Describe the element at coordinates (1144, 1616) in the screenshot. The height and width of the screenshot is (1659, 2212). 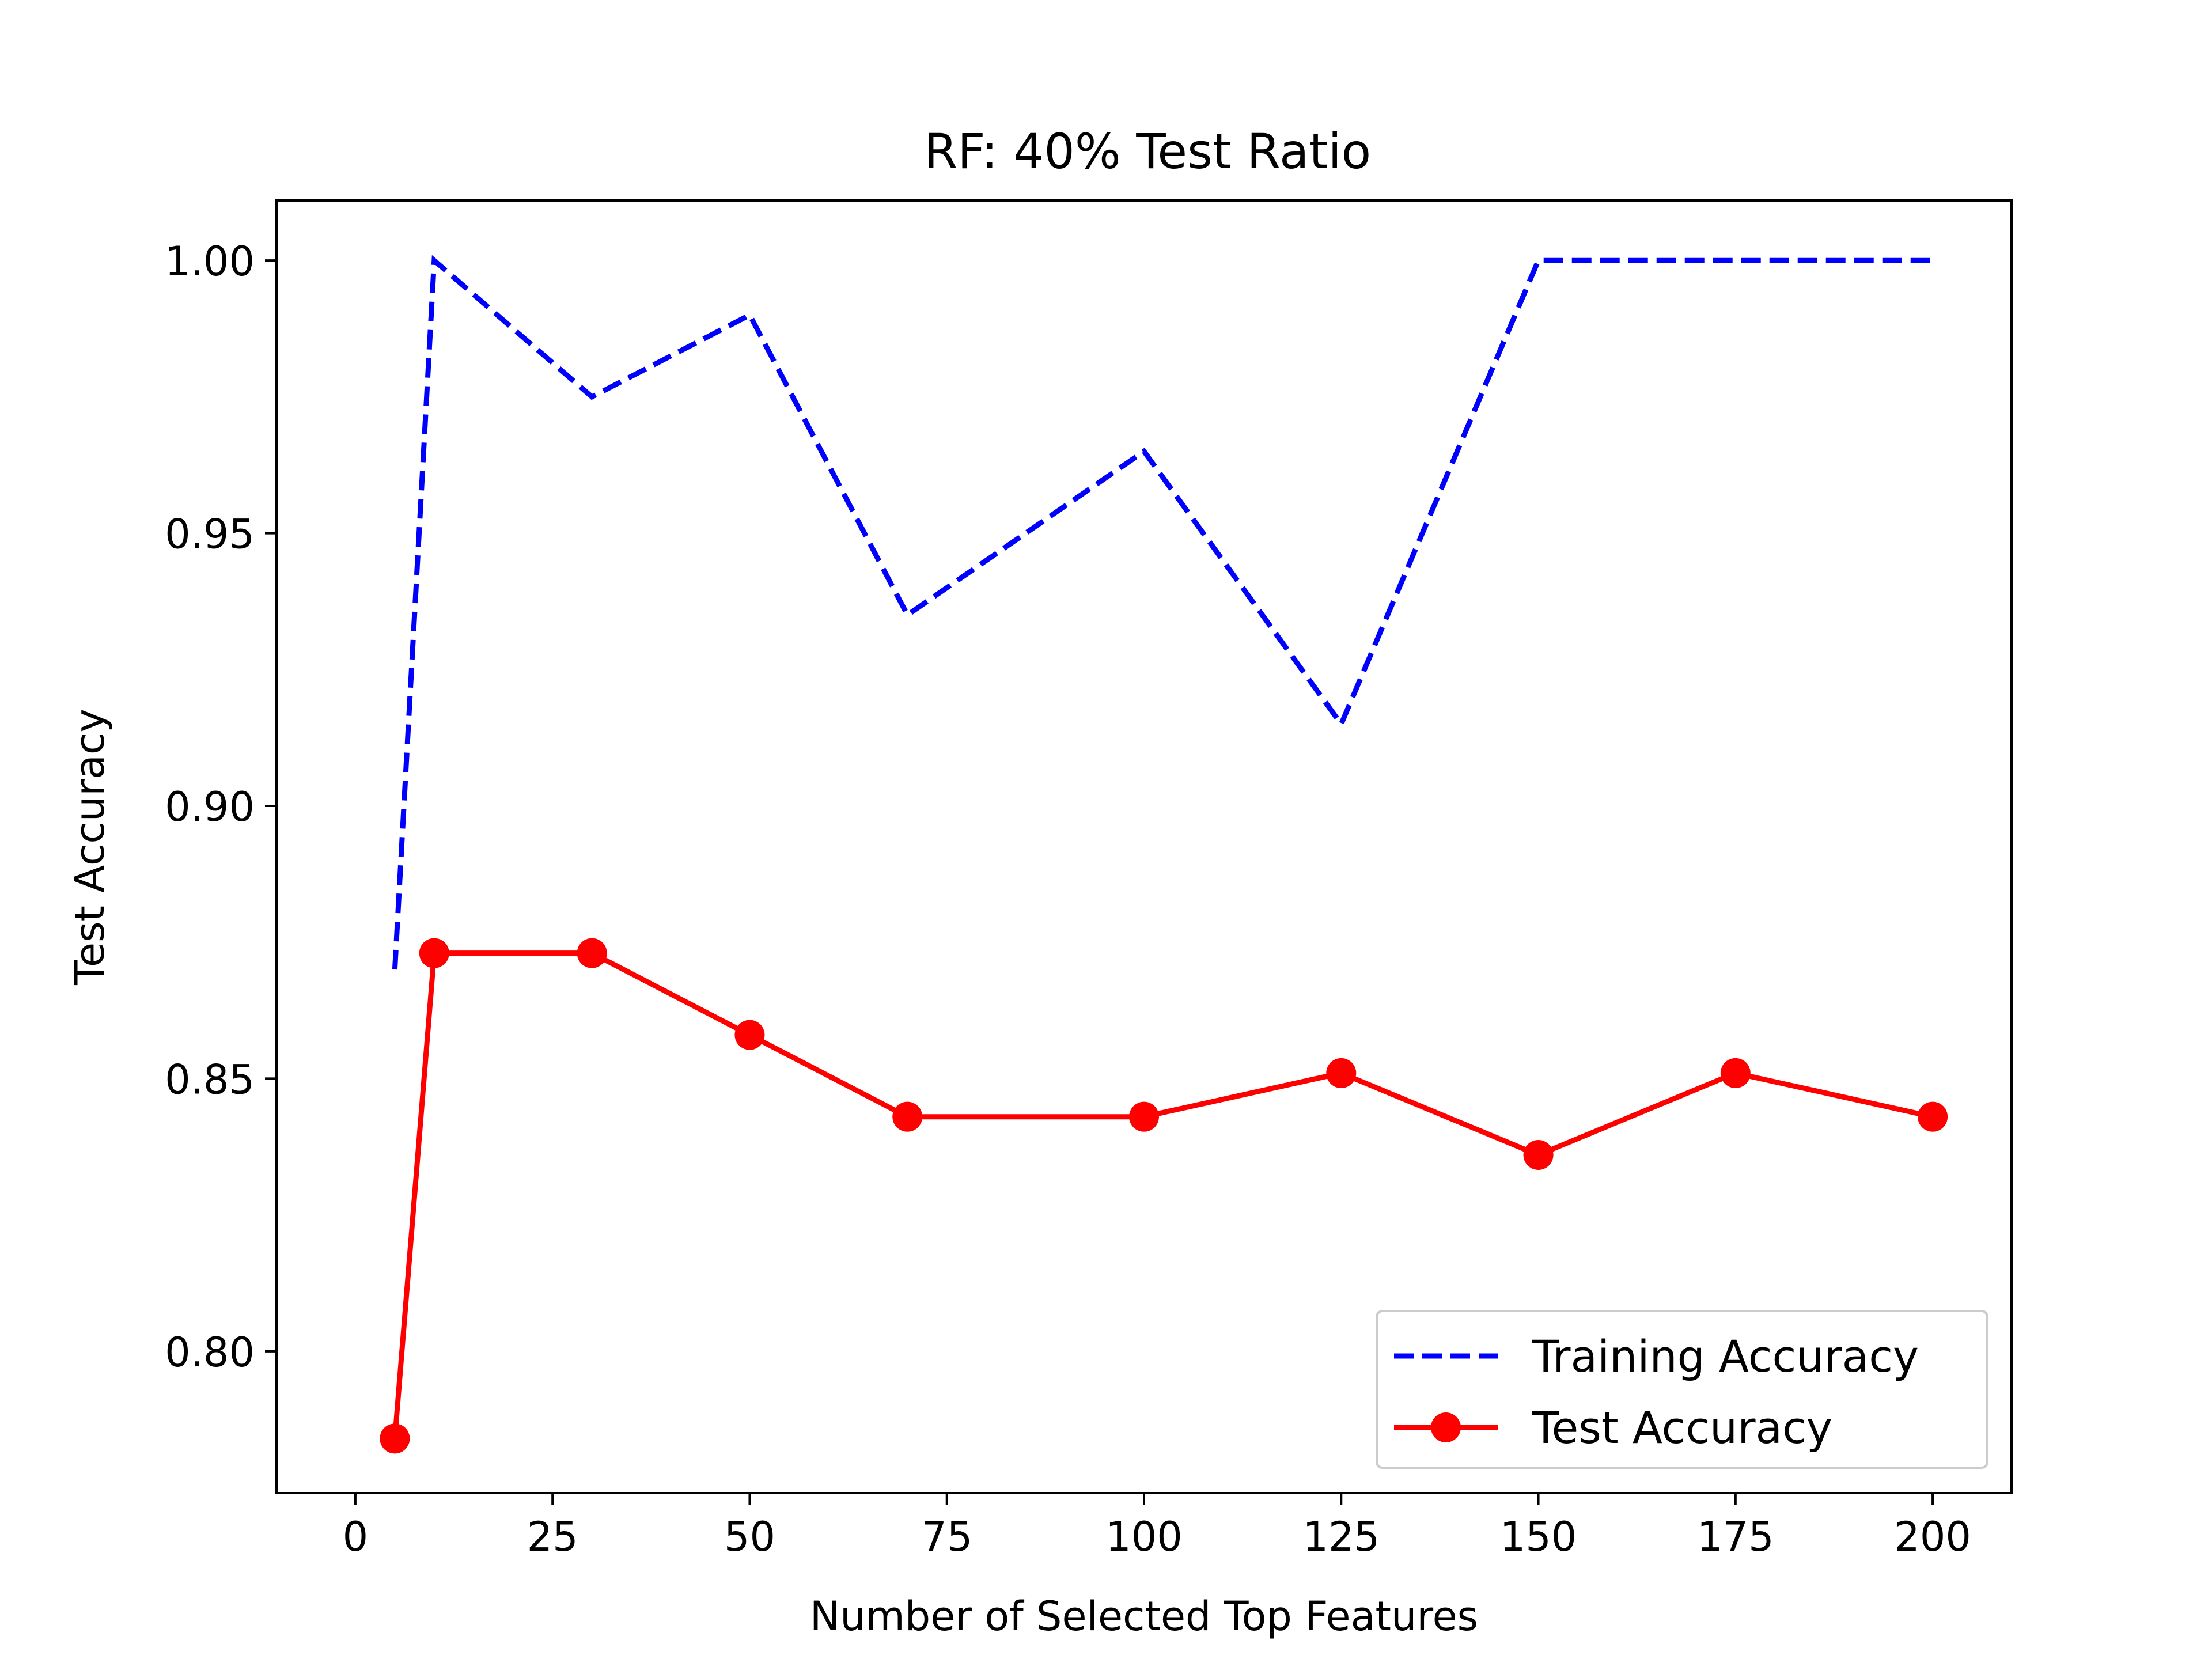
I see `x-axis-label: Number of Selected Top Features` at that location.